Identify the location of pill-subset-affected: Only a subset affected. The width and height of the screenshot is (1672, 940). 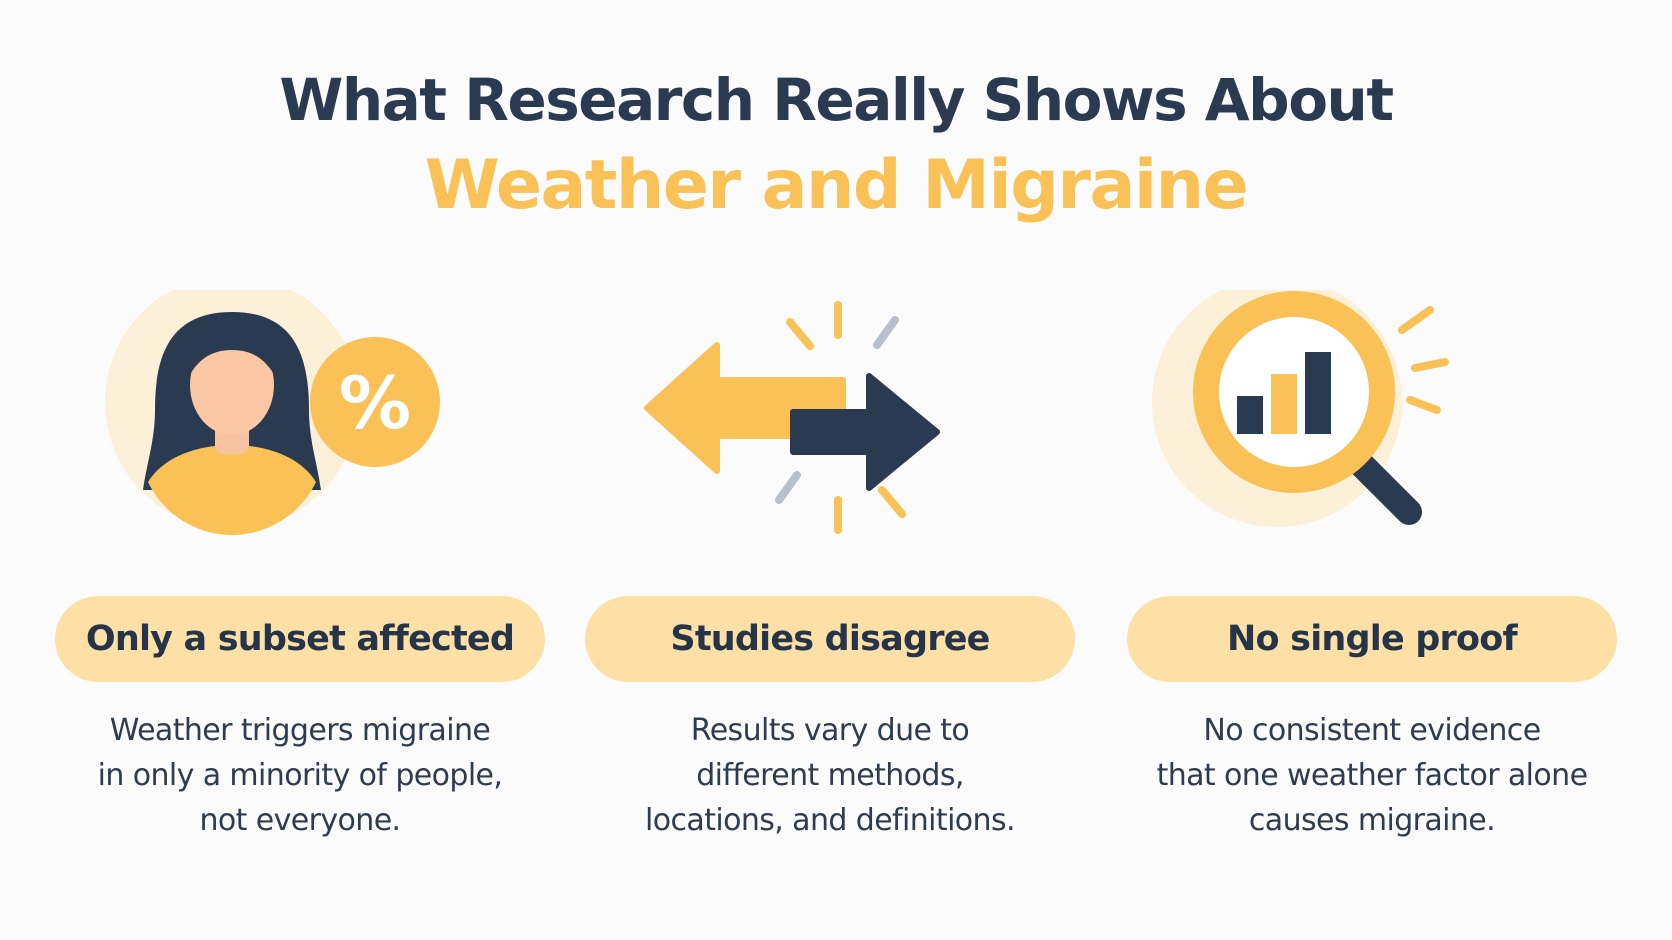
(300, 639).